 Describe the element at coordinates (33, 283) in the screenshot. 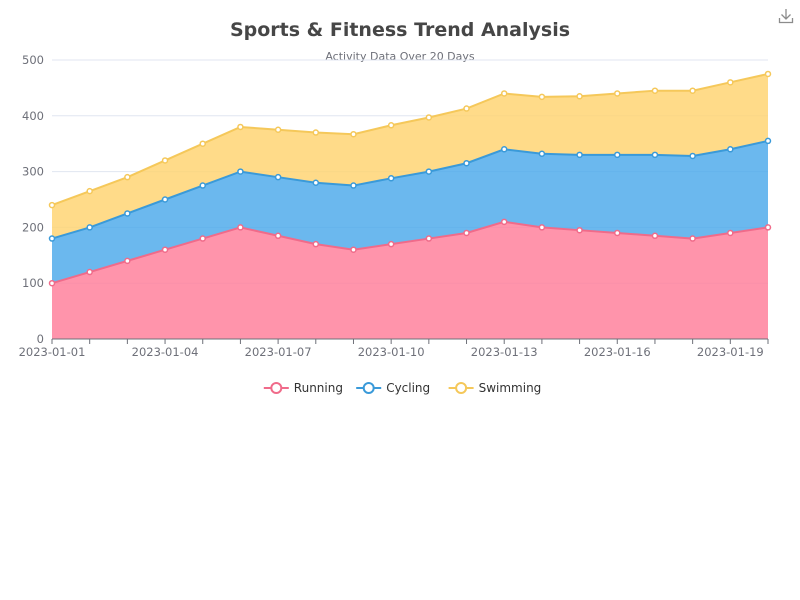

I see `y-tick-label: 100` at that location.